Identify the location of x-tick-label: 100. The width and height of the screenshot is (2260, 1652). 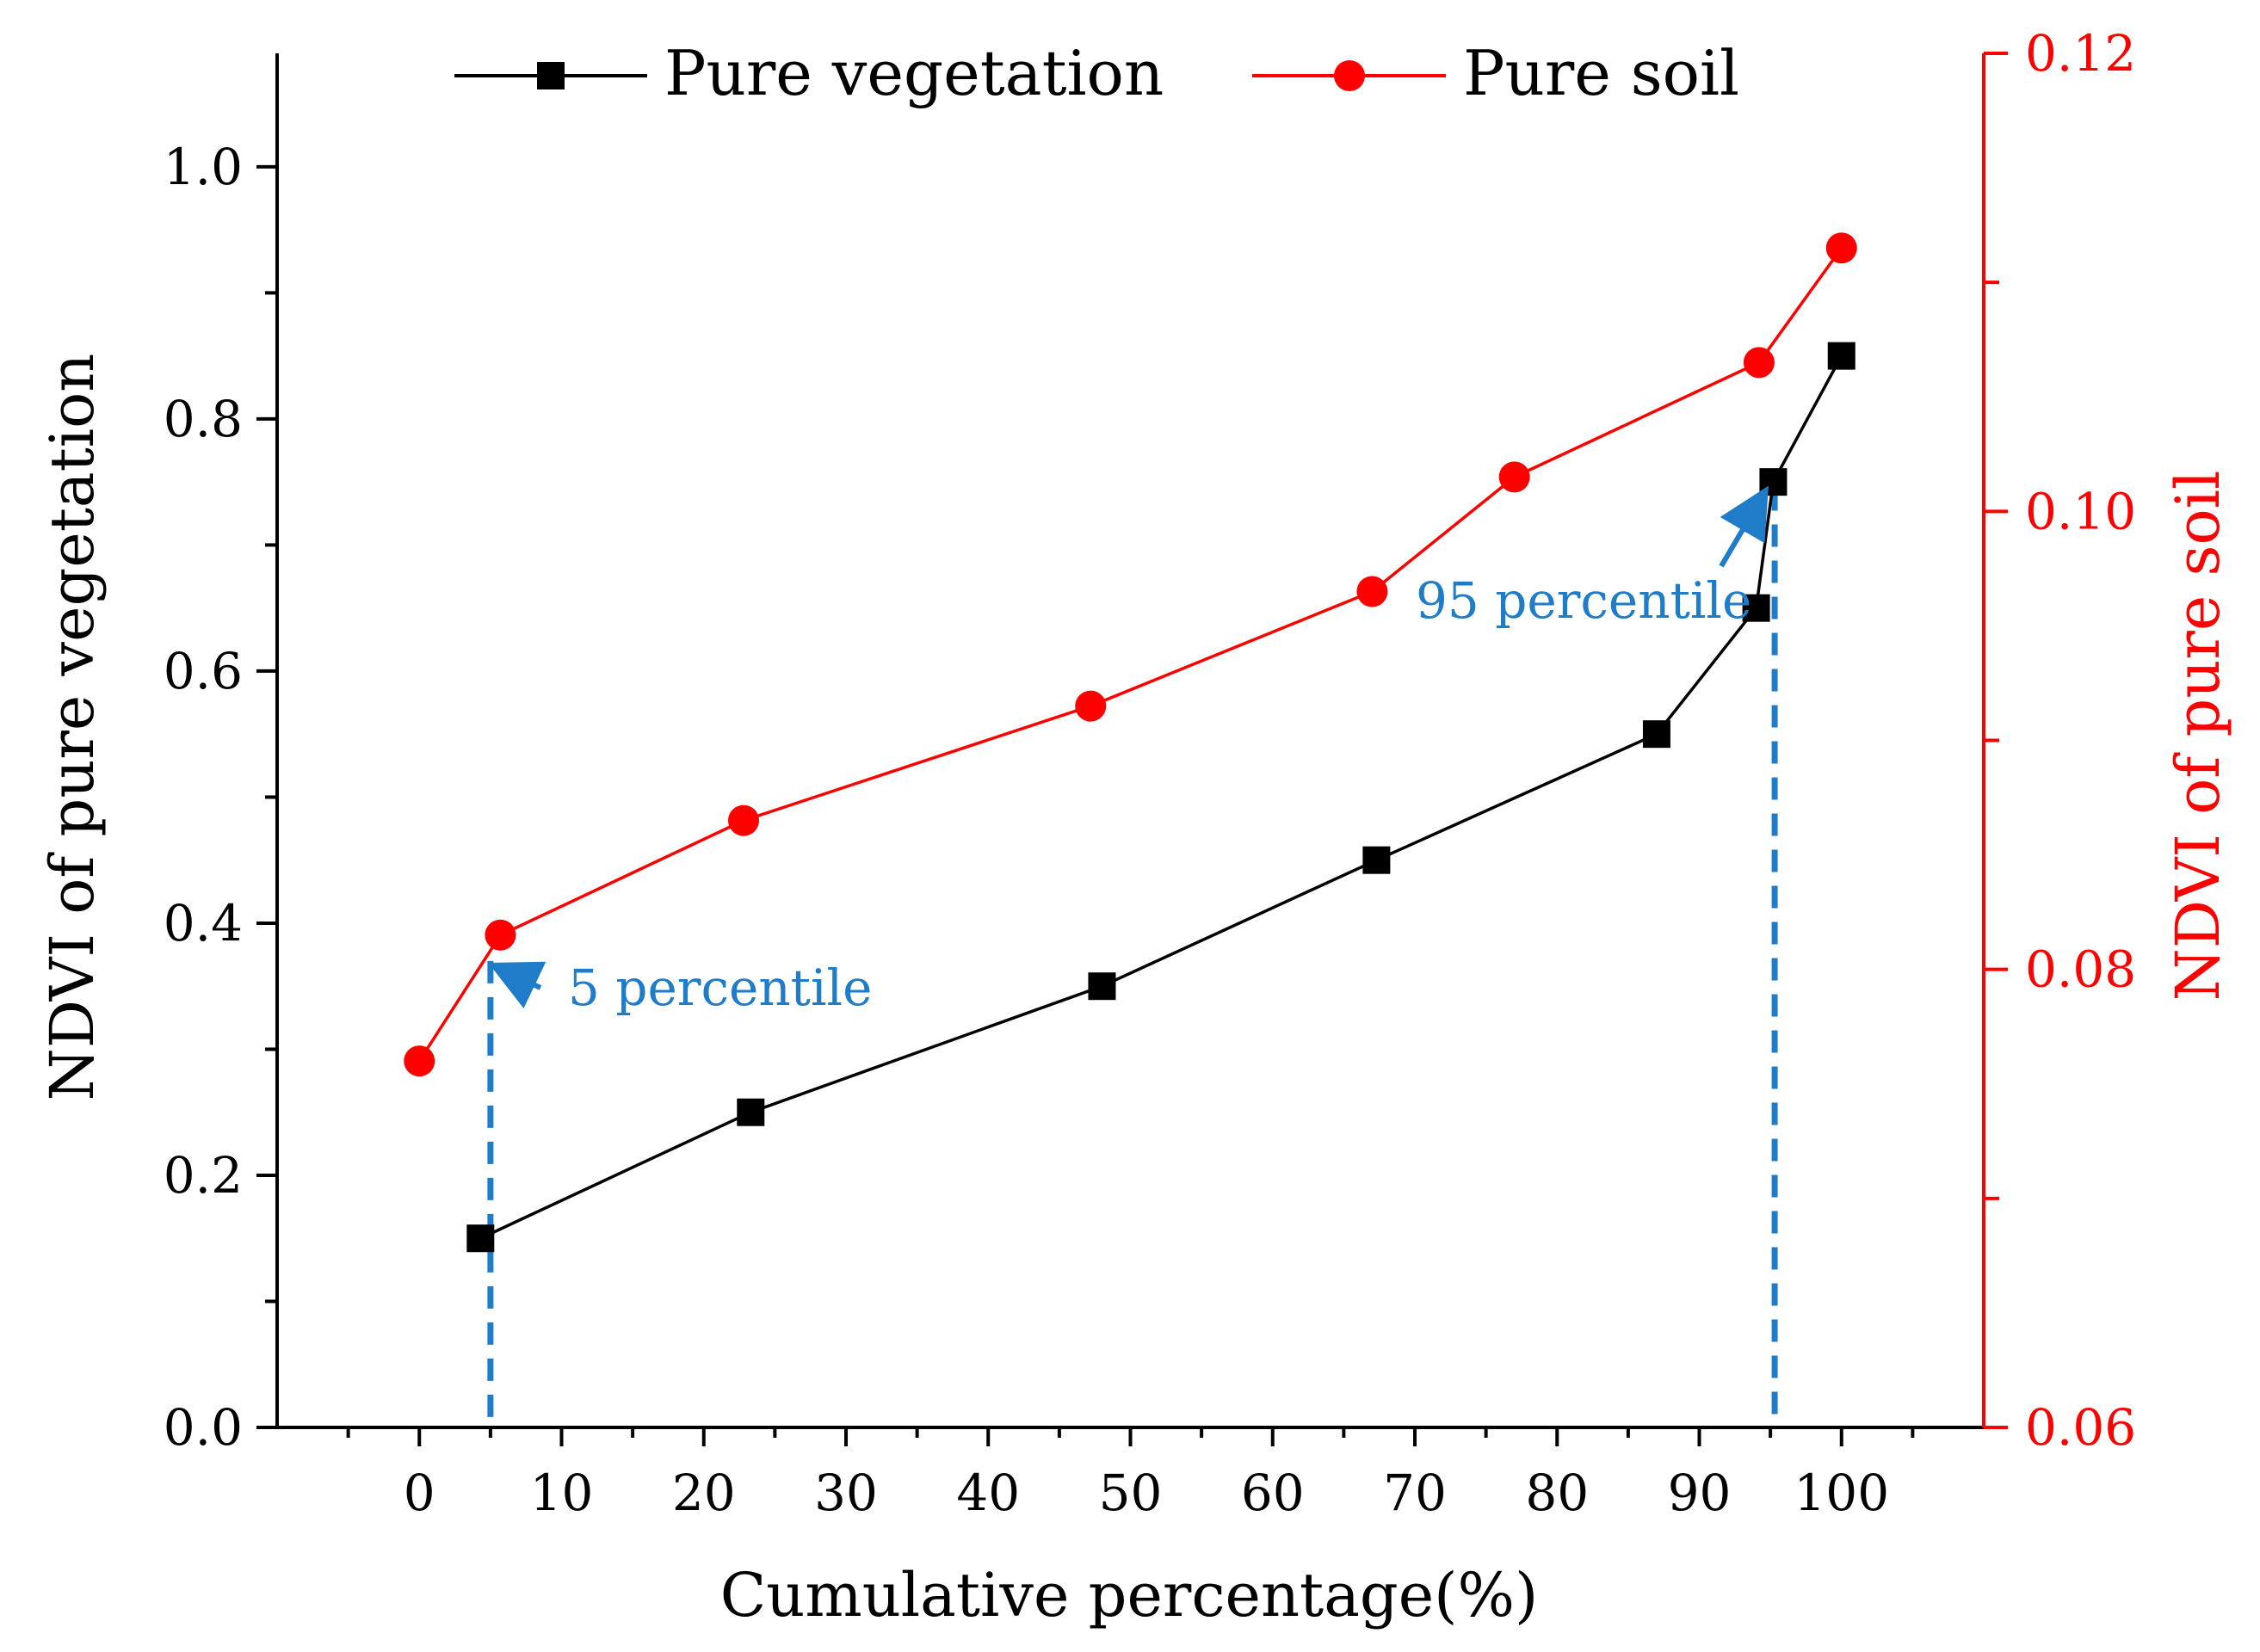
(1841, 1493).